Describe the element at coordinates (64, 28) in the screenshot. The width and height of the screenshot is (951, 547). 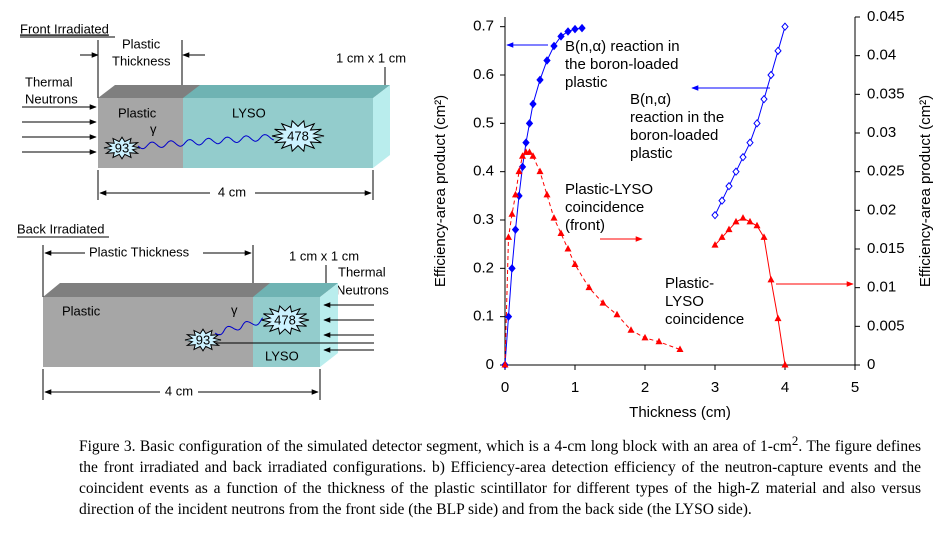
I see `diagram-title: Front Irradiated` at that location.